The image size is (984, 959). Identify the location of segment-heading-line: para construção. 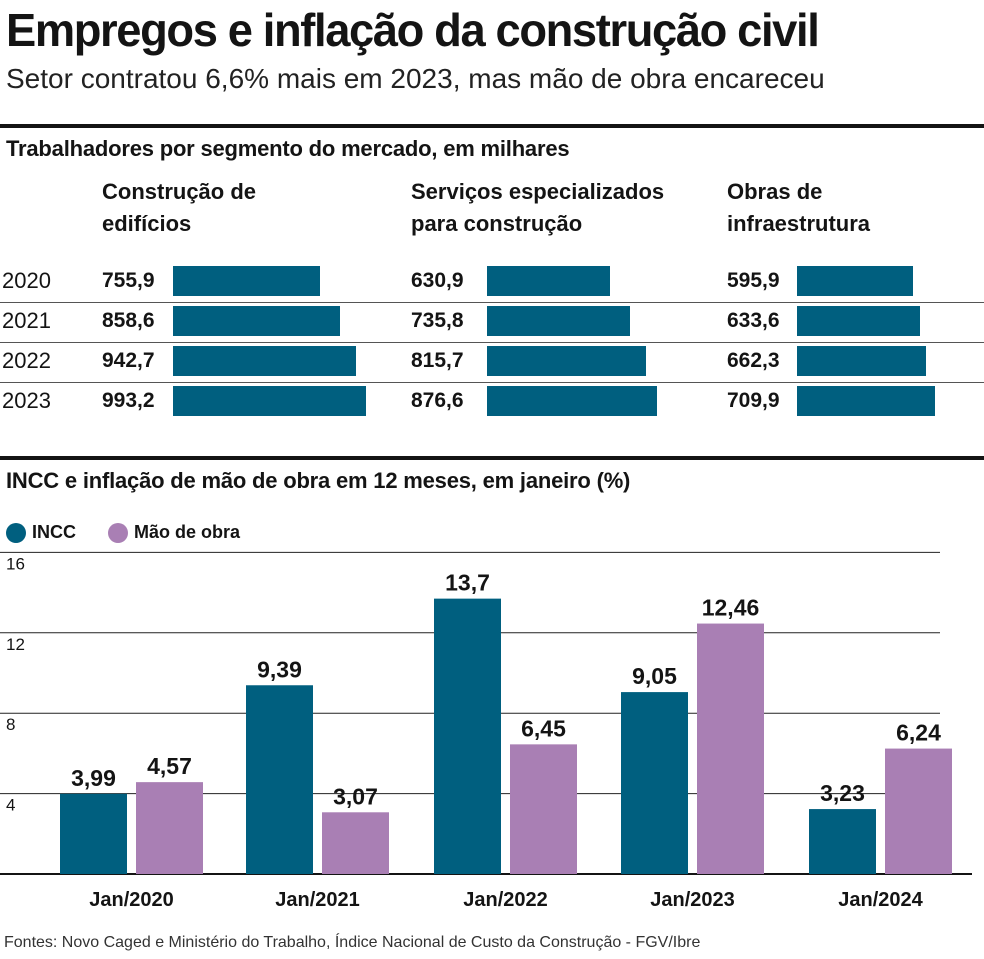
(497, 223).